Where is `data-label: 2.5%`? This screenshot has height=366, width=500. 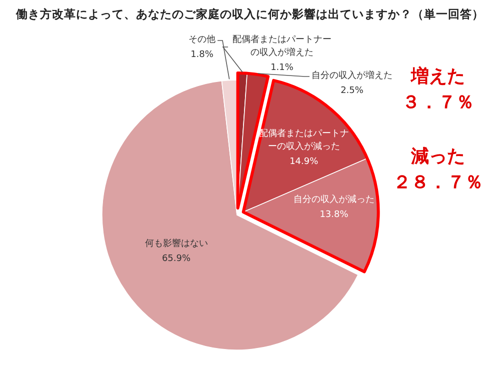
data-label: 2.5% is located at coordinates (352, 91).